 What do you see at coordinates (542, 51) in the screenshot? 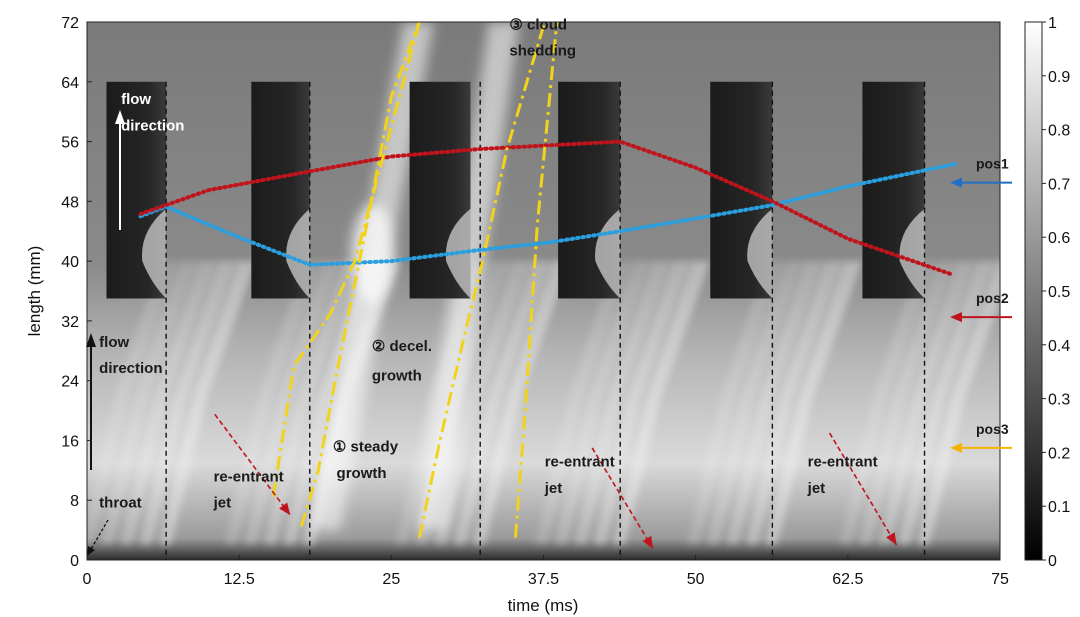
I see `annotation-label: shedding` at bounding box center [542, 51].